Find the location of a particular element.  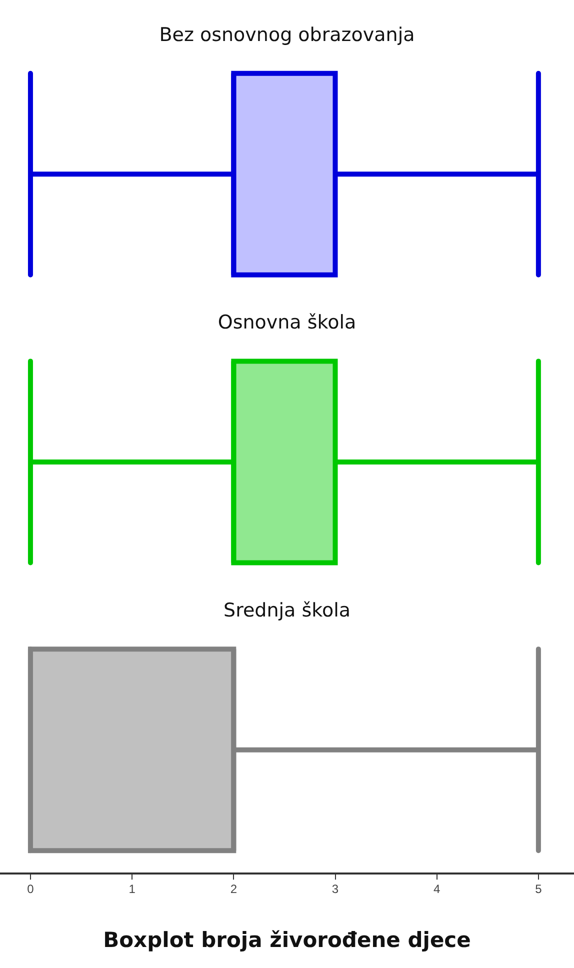

x-tick-label: 1 is located at coordinates (132, 889).